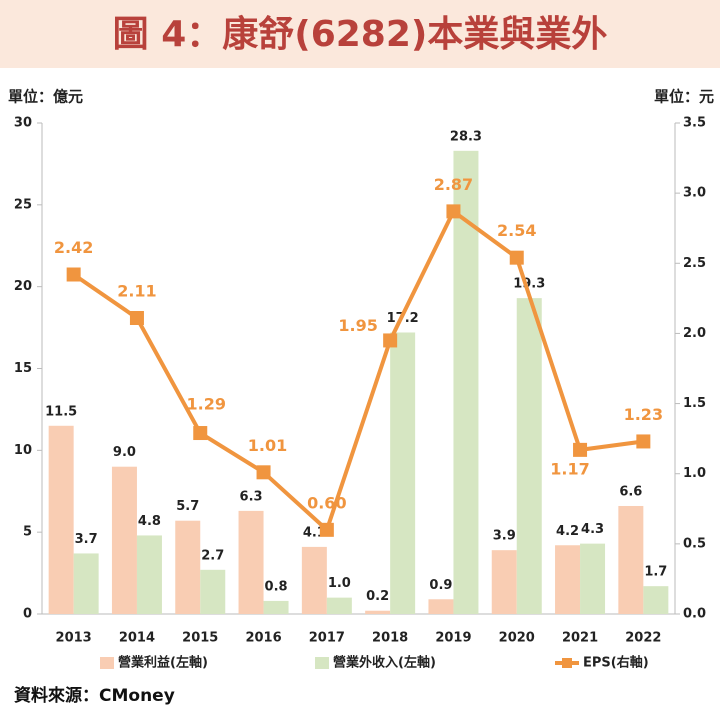 This screenshot has height=720, width=720. Describe the element at coordinates (453, 184) in the screenshot. I see `eps-value-label: 2.87` at that location.